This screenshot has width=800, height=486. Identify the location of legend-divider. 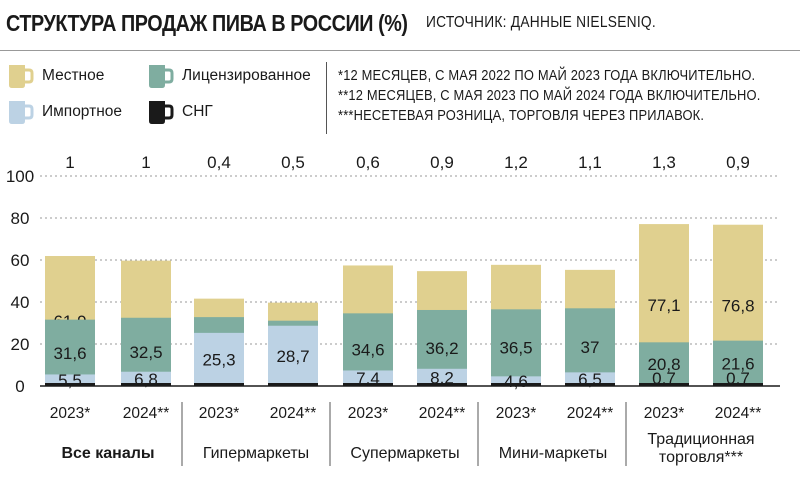
(326, 98).